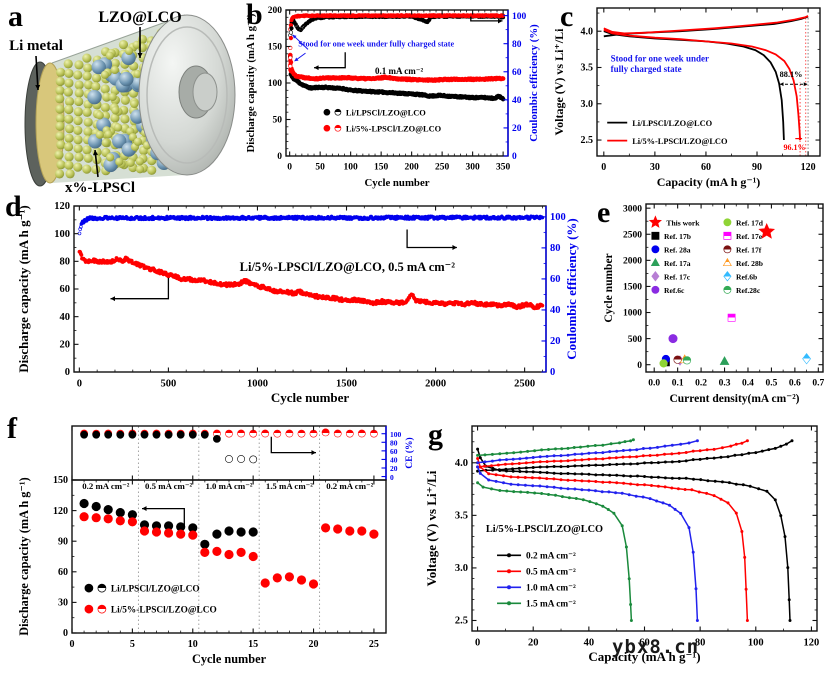 Image resolution: width=831 pixels, height=677 pixels. I want to click on svg-text: 90, so click(63, 541).